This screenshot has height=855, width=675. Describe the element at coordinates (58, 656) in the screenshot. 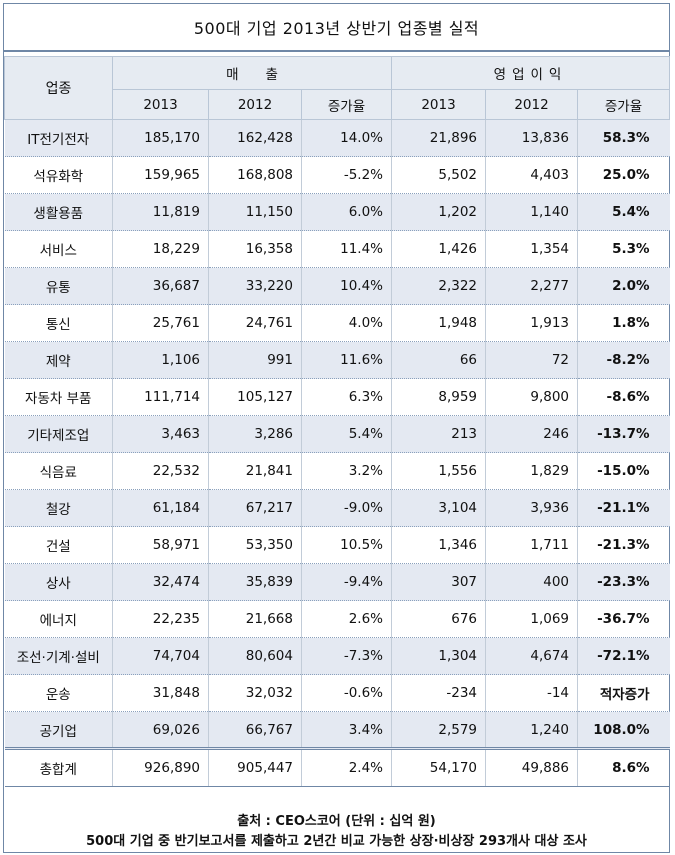

I see `sector-cell: 조선·기계·설비` at that location.